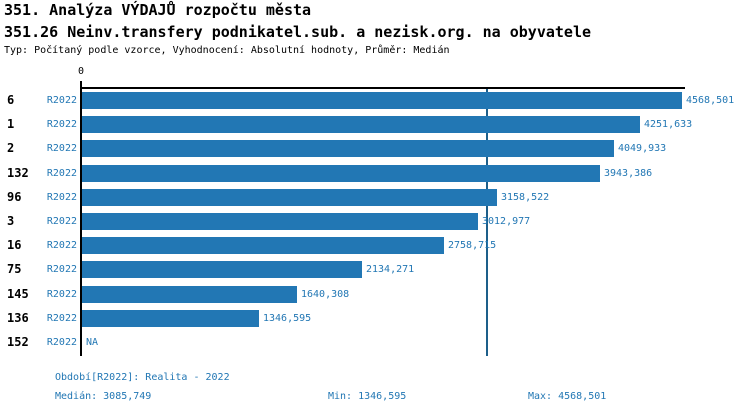 The image size is (750, 416). I want to click on chart-row: 1 R2022 4251,633, so click(375, 124).